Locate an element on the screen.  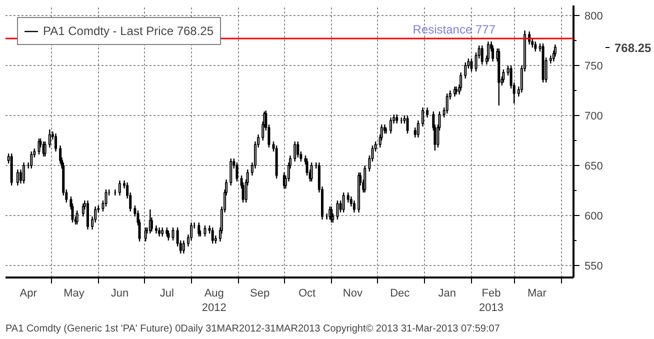
x-tick-label: Jun is located at coordinates (119, 294).